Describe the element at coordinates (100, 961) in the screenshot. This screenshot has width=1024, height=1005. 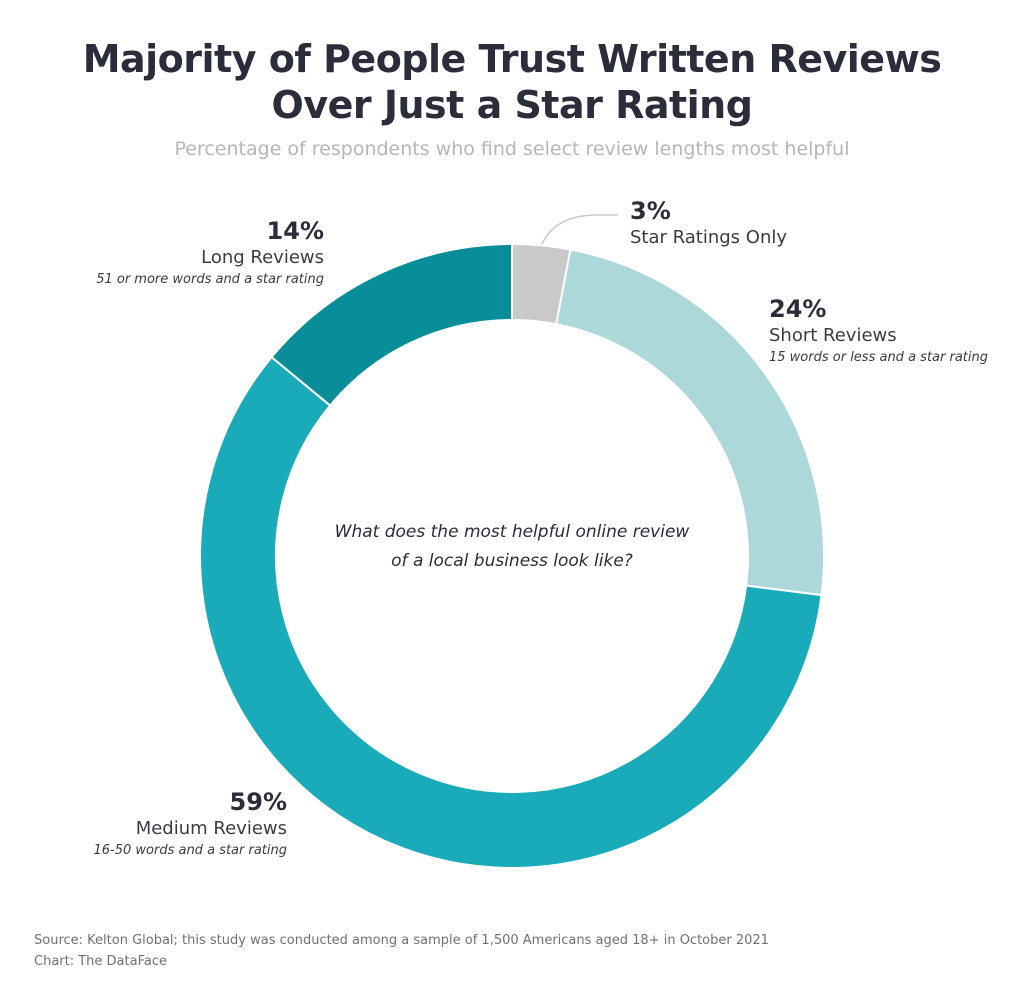
I see `credit-line: Chart: The DataFace` at that location.